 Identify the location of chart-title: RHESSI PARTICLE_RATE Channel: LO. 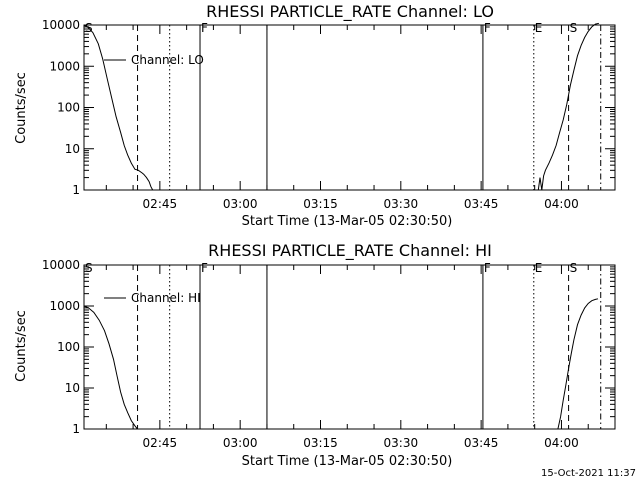
(350, 12).